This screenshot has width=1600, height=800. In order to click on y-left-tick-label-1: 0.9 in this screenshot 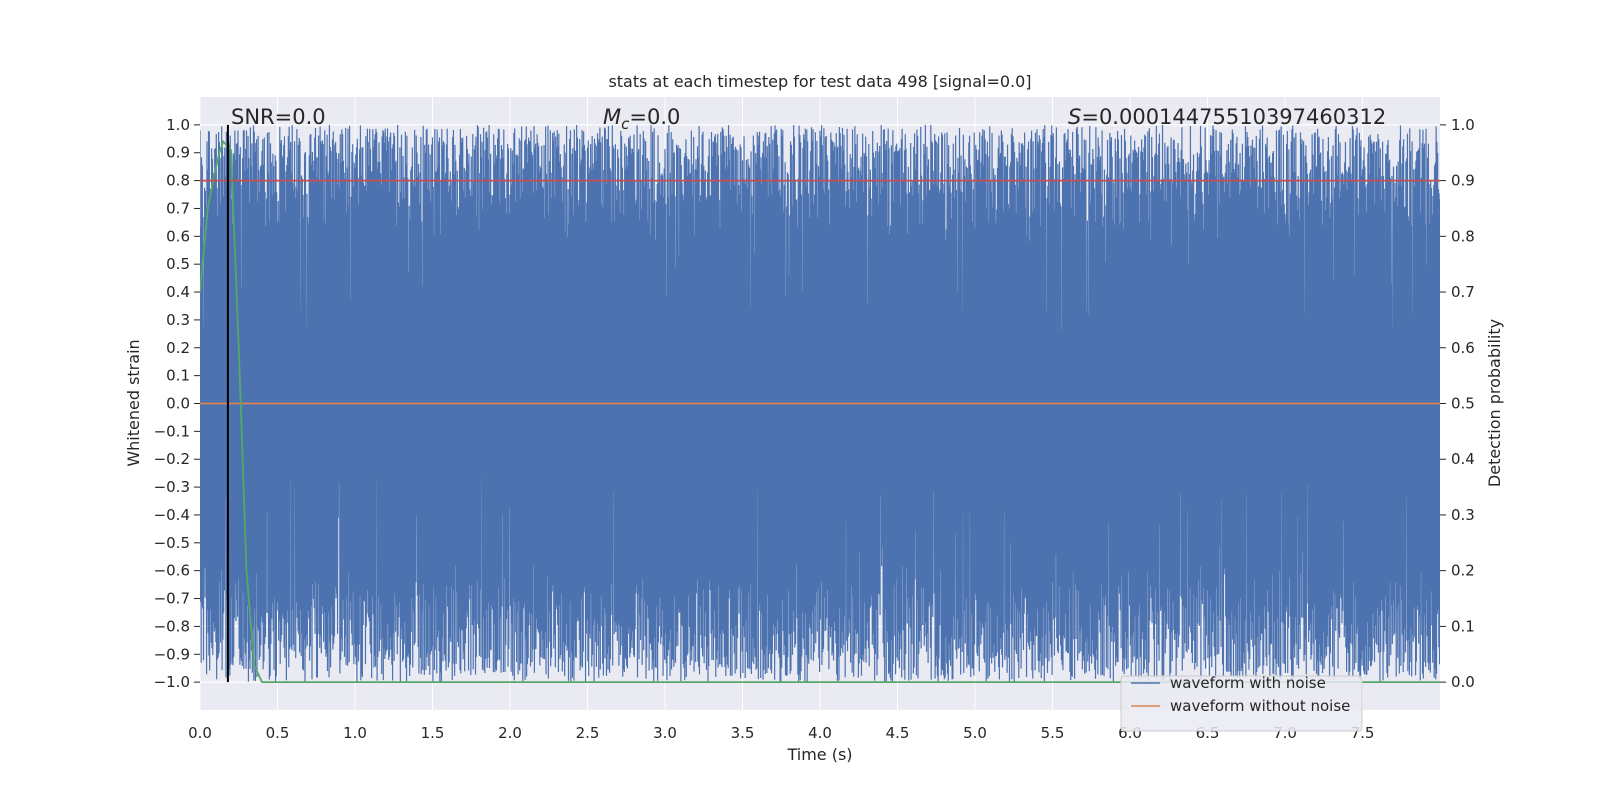, I will do `click(178, 153)`.